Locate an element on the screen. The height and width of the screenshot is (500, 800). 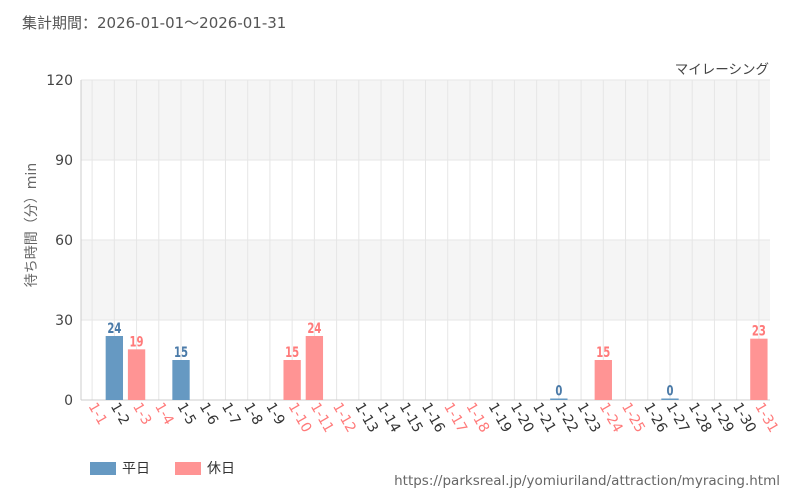
legend-weekday-label: 平日 is located at coordinates (136, 469).